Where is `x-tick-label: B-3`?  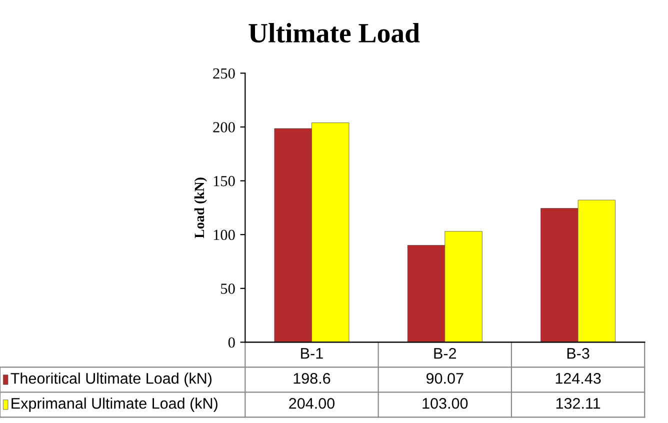 x-tick-label: B-3 is located at coordinates (578, 353).